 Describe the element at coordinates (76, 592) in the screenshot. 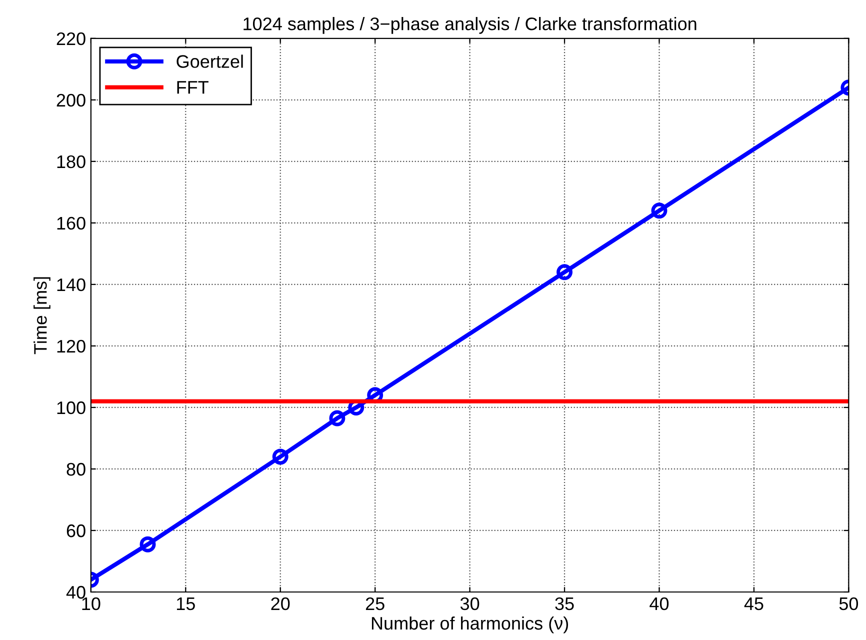

I see `y-tick-label: 40` at that location.